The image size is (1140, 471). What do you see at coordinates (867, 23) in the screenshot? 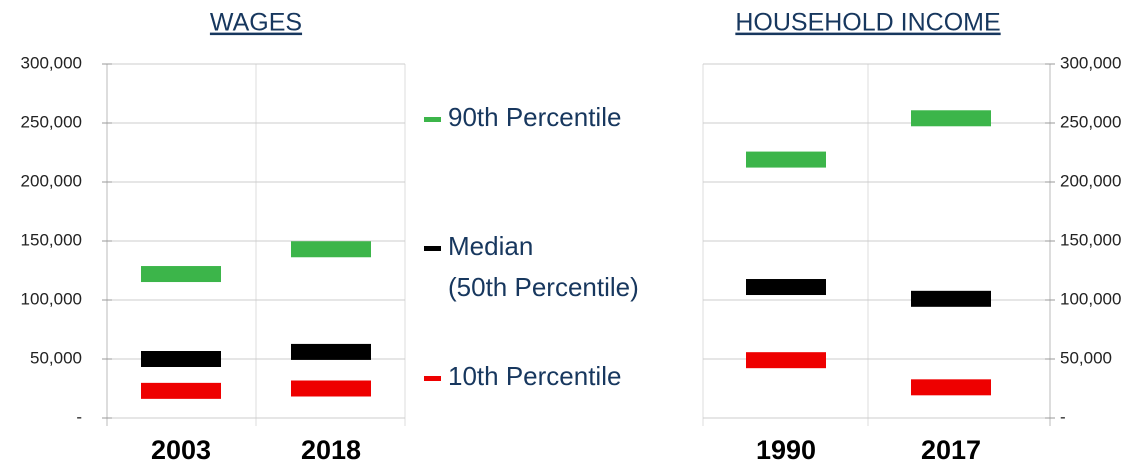
I see `chart-title: HOUSEHOLD INCOME` at bounding box center [867, 23].